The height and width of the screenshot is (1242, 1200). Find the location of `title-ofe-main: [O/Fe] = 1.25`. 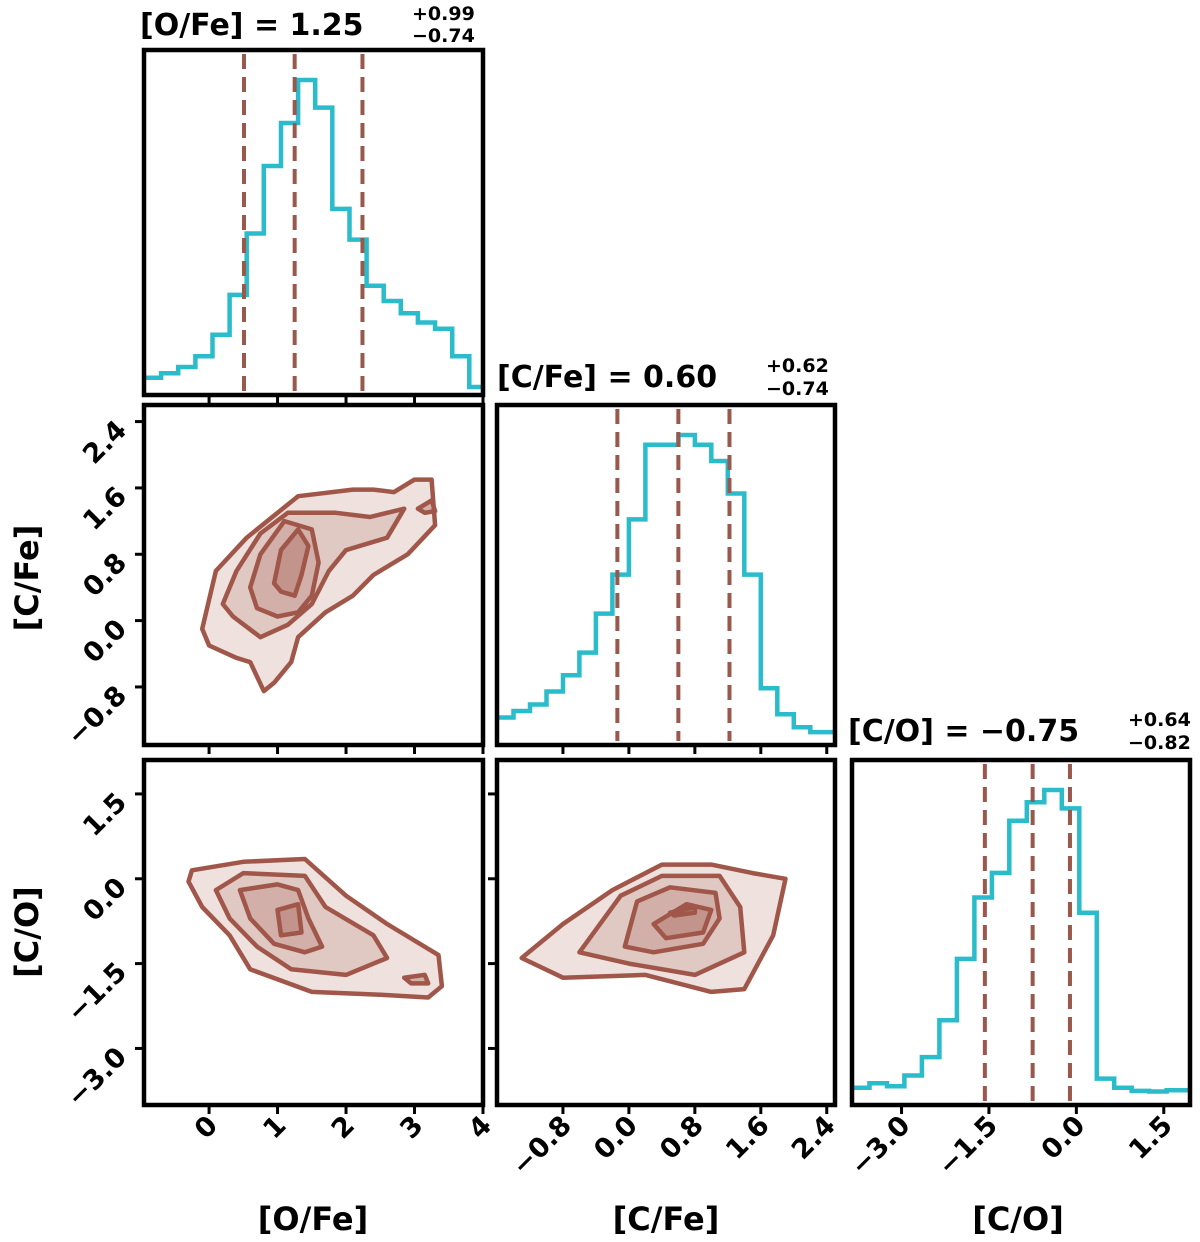

title-ofe-main: [O/Fe] = 1.25 is located at coordinates (252, 25).